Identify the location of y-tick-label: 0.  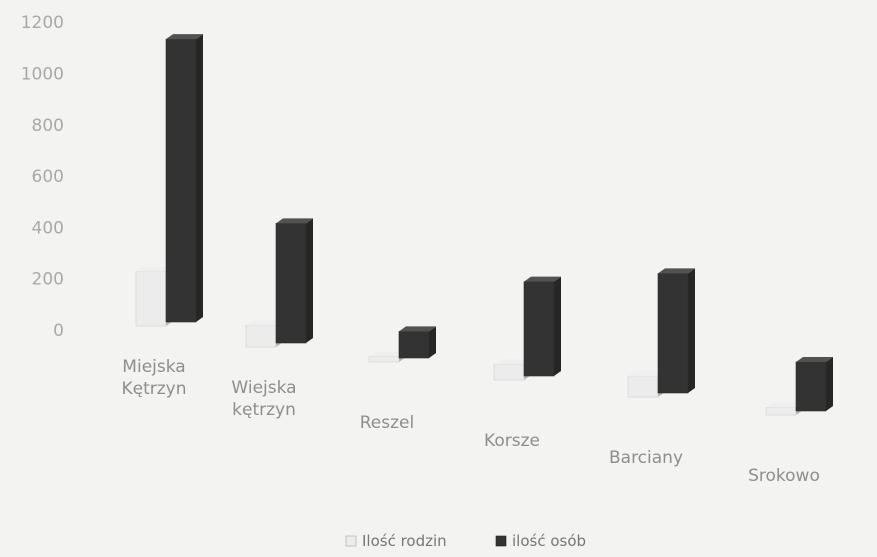
(58, 331).